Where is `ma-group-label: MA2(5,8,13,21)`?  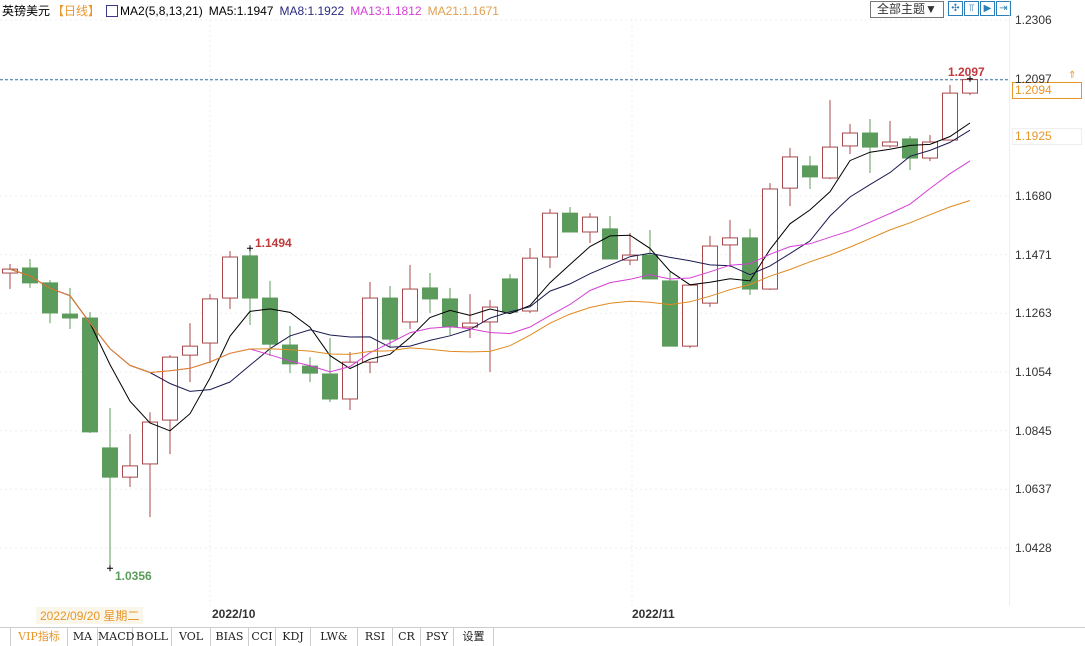
ma-group-label: MA2(5,8,13,21) is located at coordinates (161, 10).